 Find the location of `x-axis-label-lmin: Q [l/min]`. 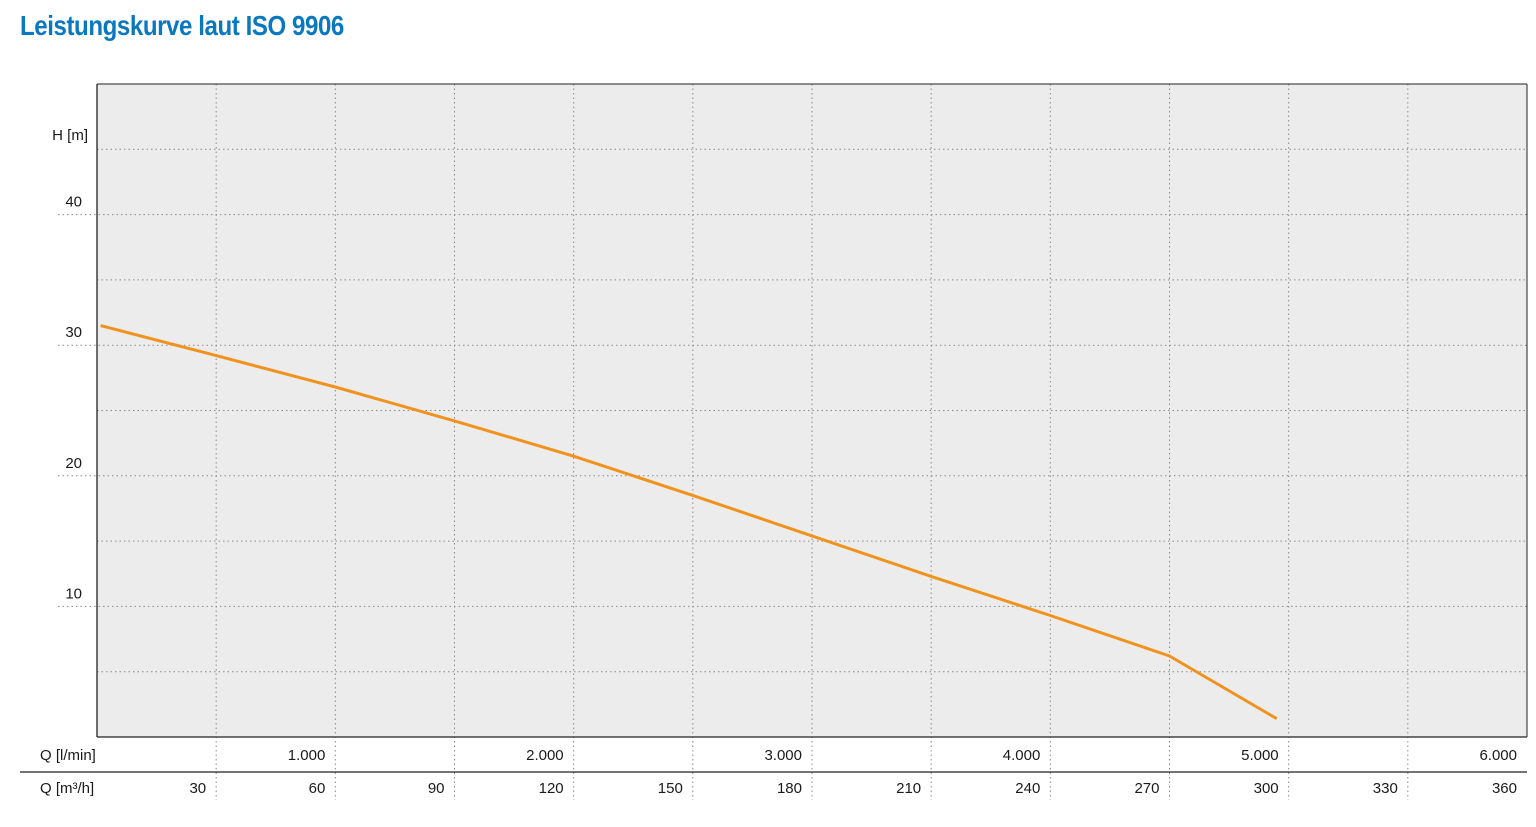

x-axis-label-lmin: Q [l/min] is located at coordinates (68, 755).